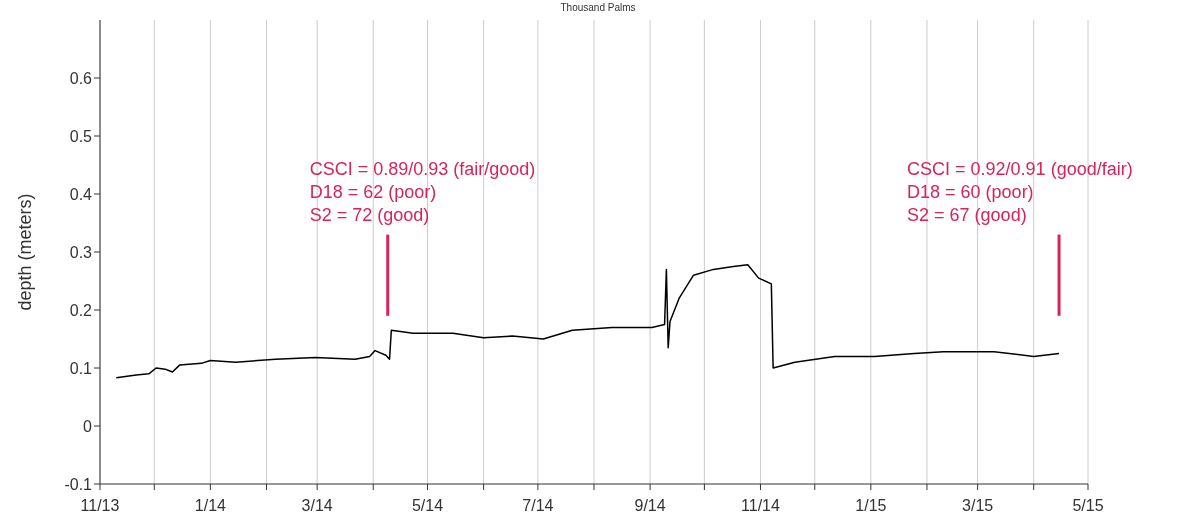 This screenshot has width=1194, height=531. Describe the element at coordinates (88, 426) in the screenshot. I see `y-tick-label: 0` at that location.